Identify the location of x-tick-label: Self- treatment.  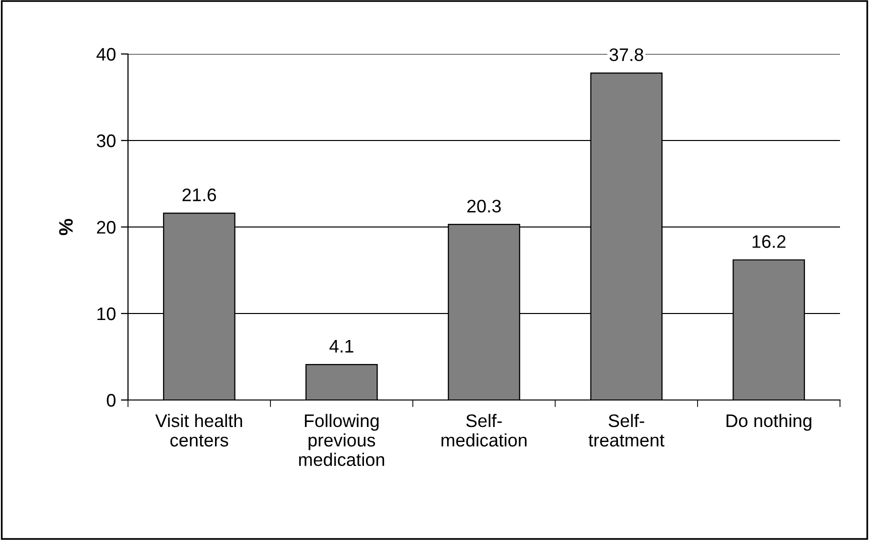
(626, 430).